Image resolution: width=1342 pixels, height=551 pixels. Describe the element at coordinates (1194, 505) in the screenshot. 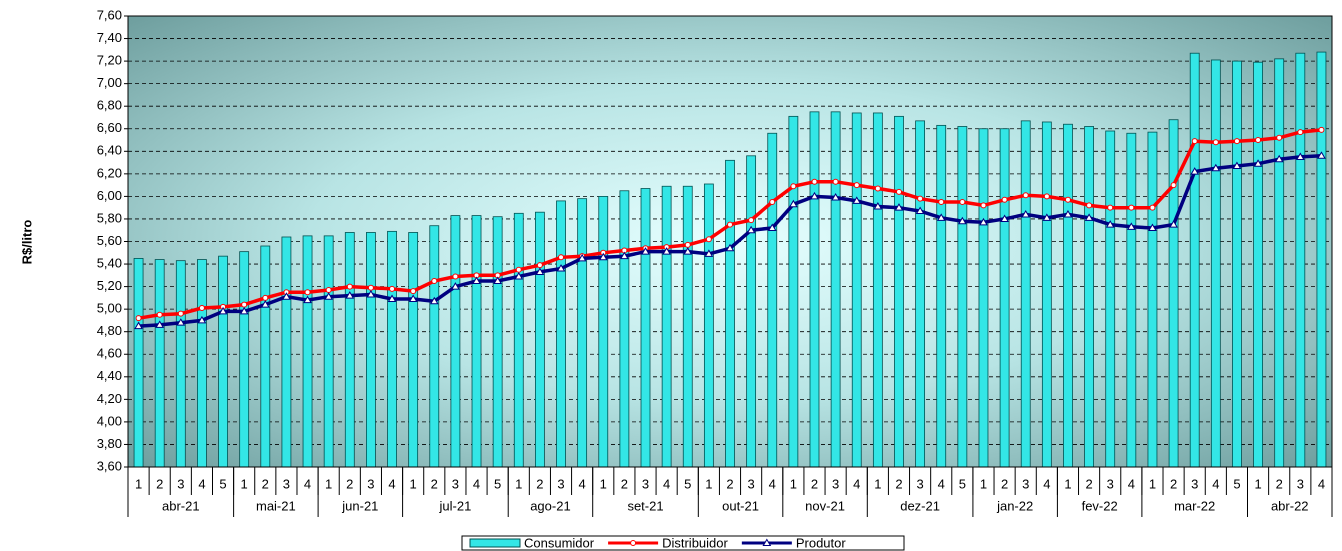

I see `month-label: mar-22` at that location.